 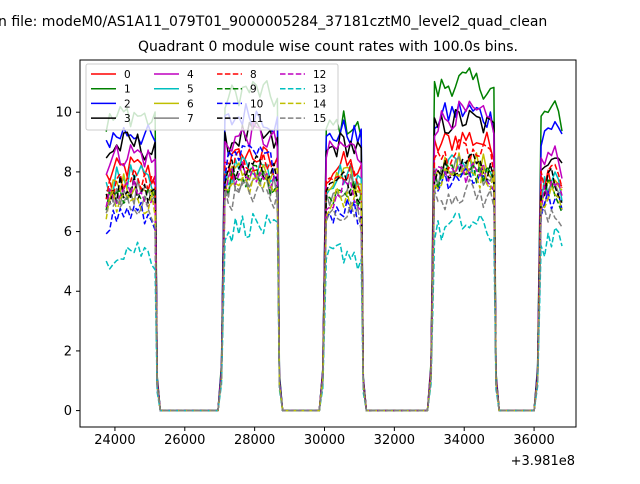 I want to click on y-tick-label: 6, so click(x=68, y=232).